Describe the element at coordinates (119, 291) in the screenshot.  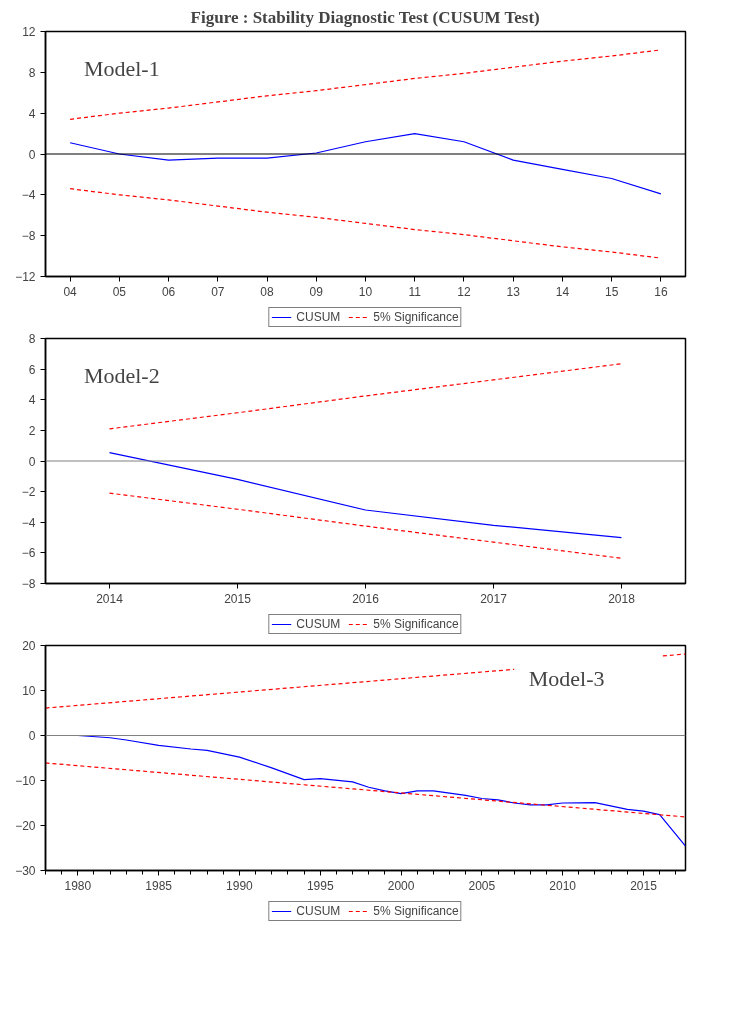
I see `x-tick-label: 05` at that location.